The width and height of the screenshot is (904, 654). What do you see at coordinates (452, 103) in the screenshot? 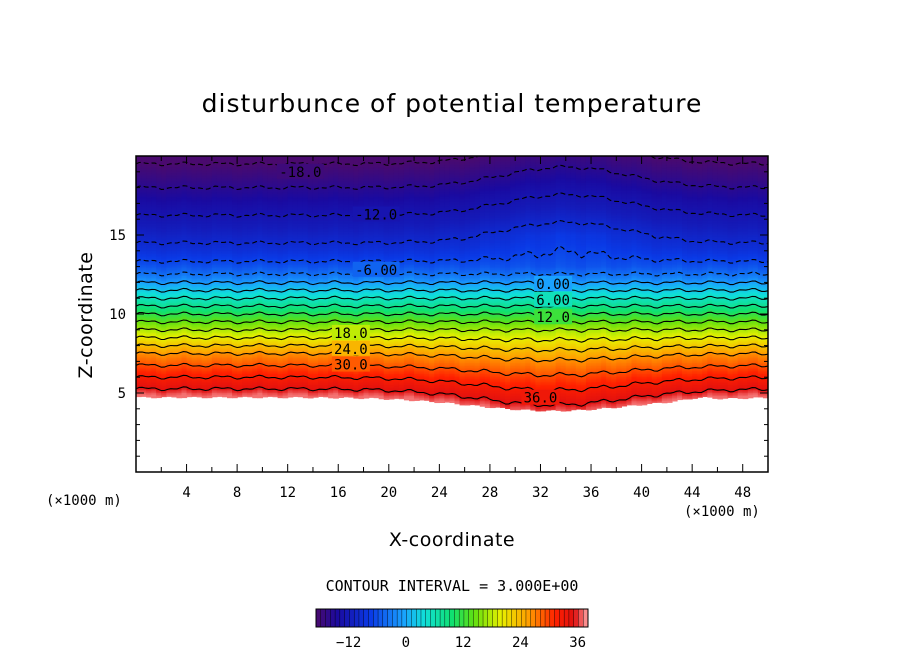
I see `chart-title: disturbunce of potential temperature` at bounding box center [452, 103].